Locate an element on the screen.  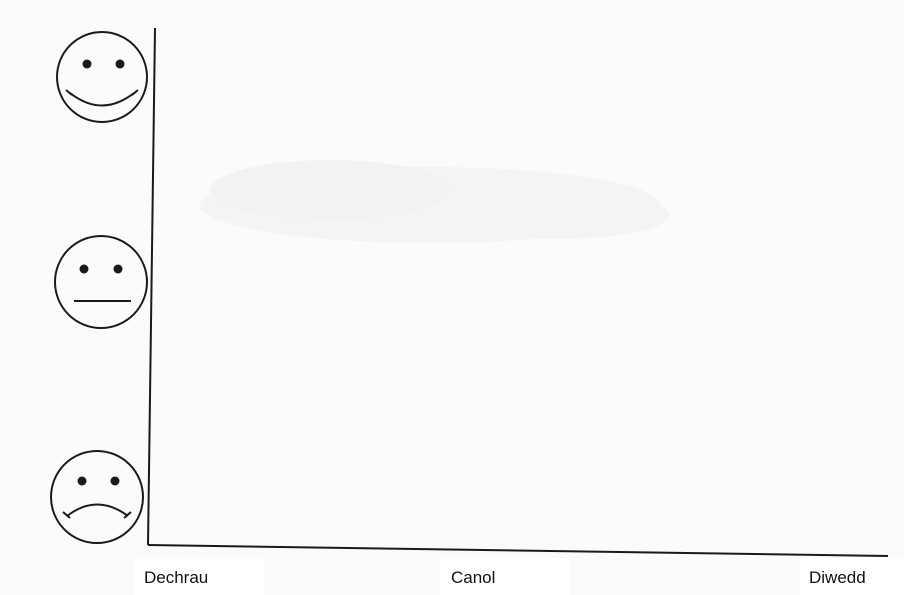
y-axis-line is located at coordinates (151, 286).